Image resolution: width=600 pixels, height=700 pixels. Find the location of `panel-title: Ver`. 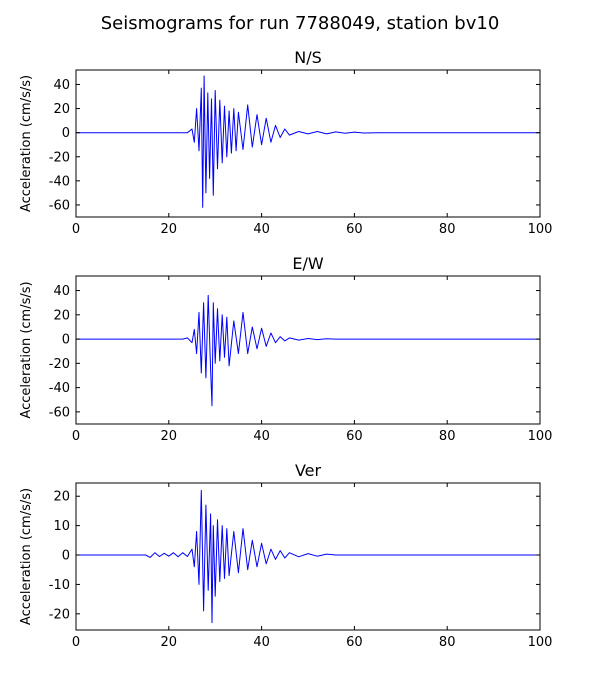

panel-title: Ver is located at coordinates (308, 470).